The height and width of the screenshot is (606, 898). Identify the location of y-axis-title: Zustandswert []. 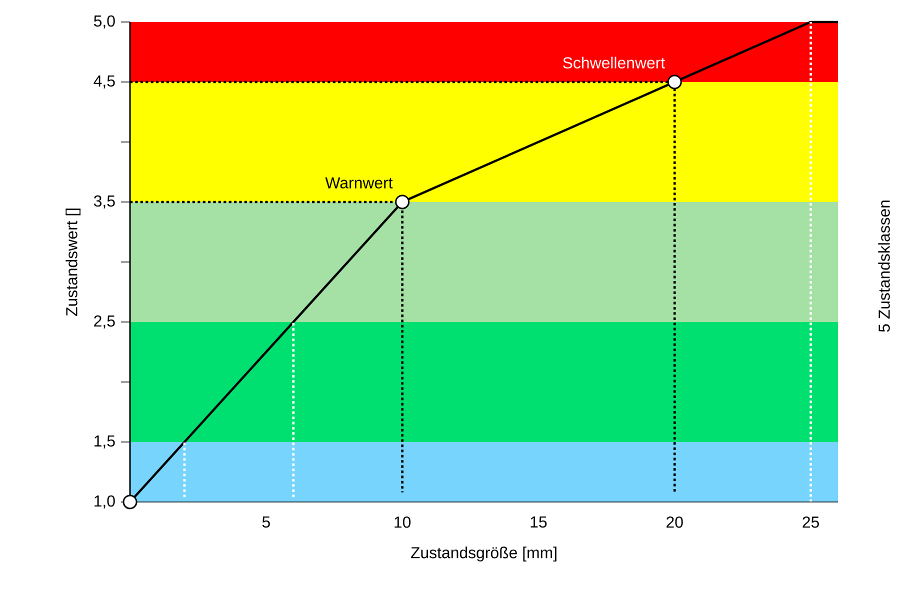
(73, 262).